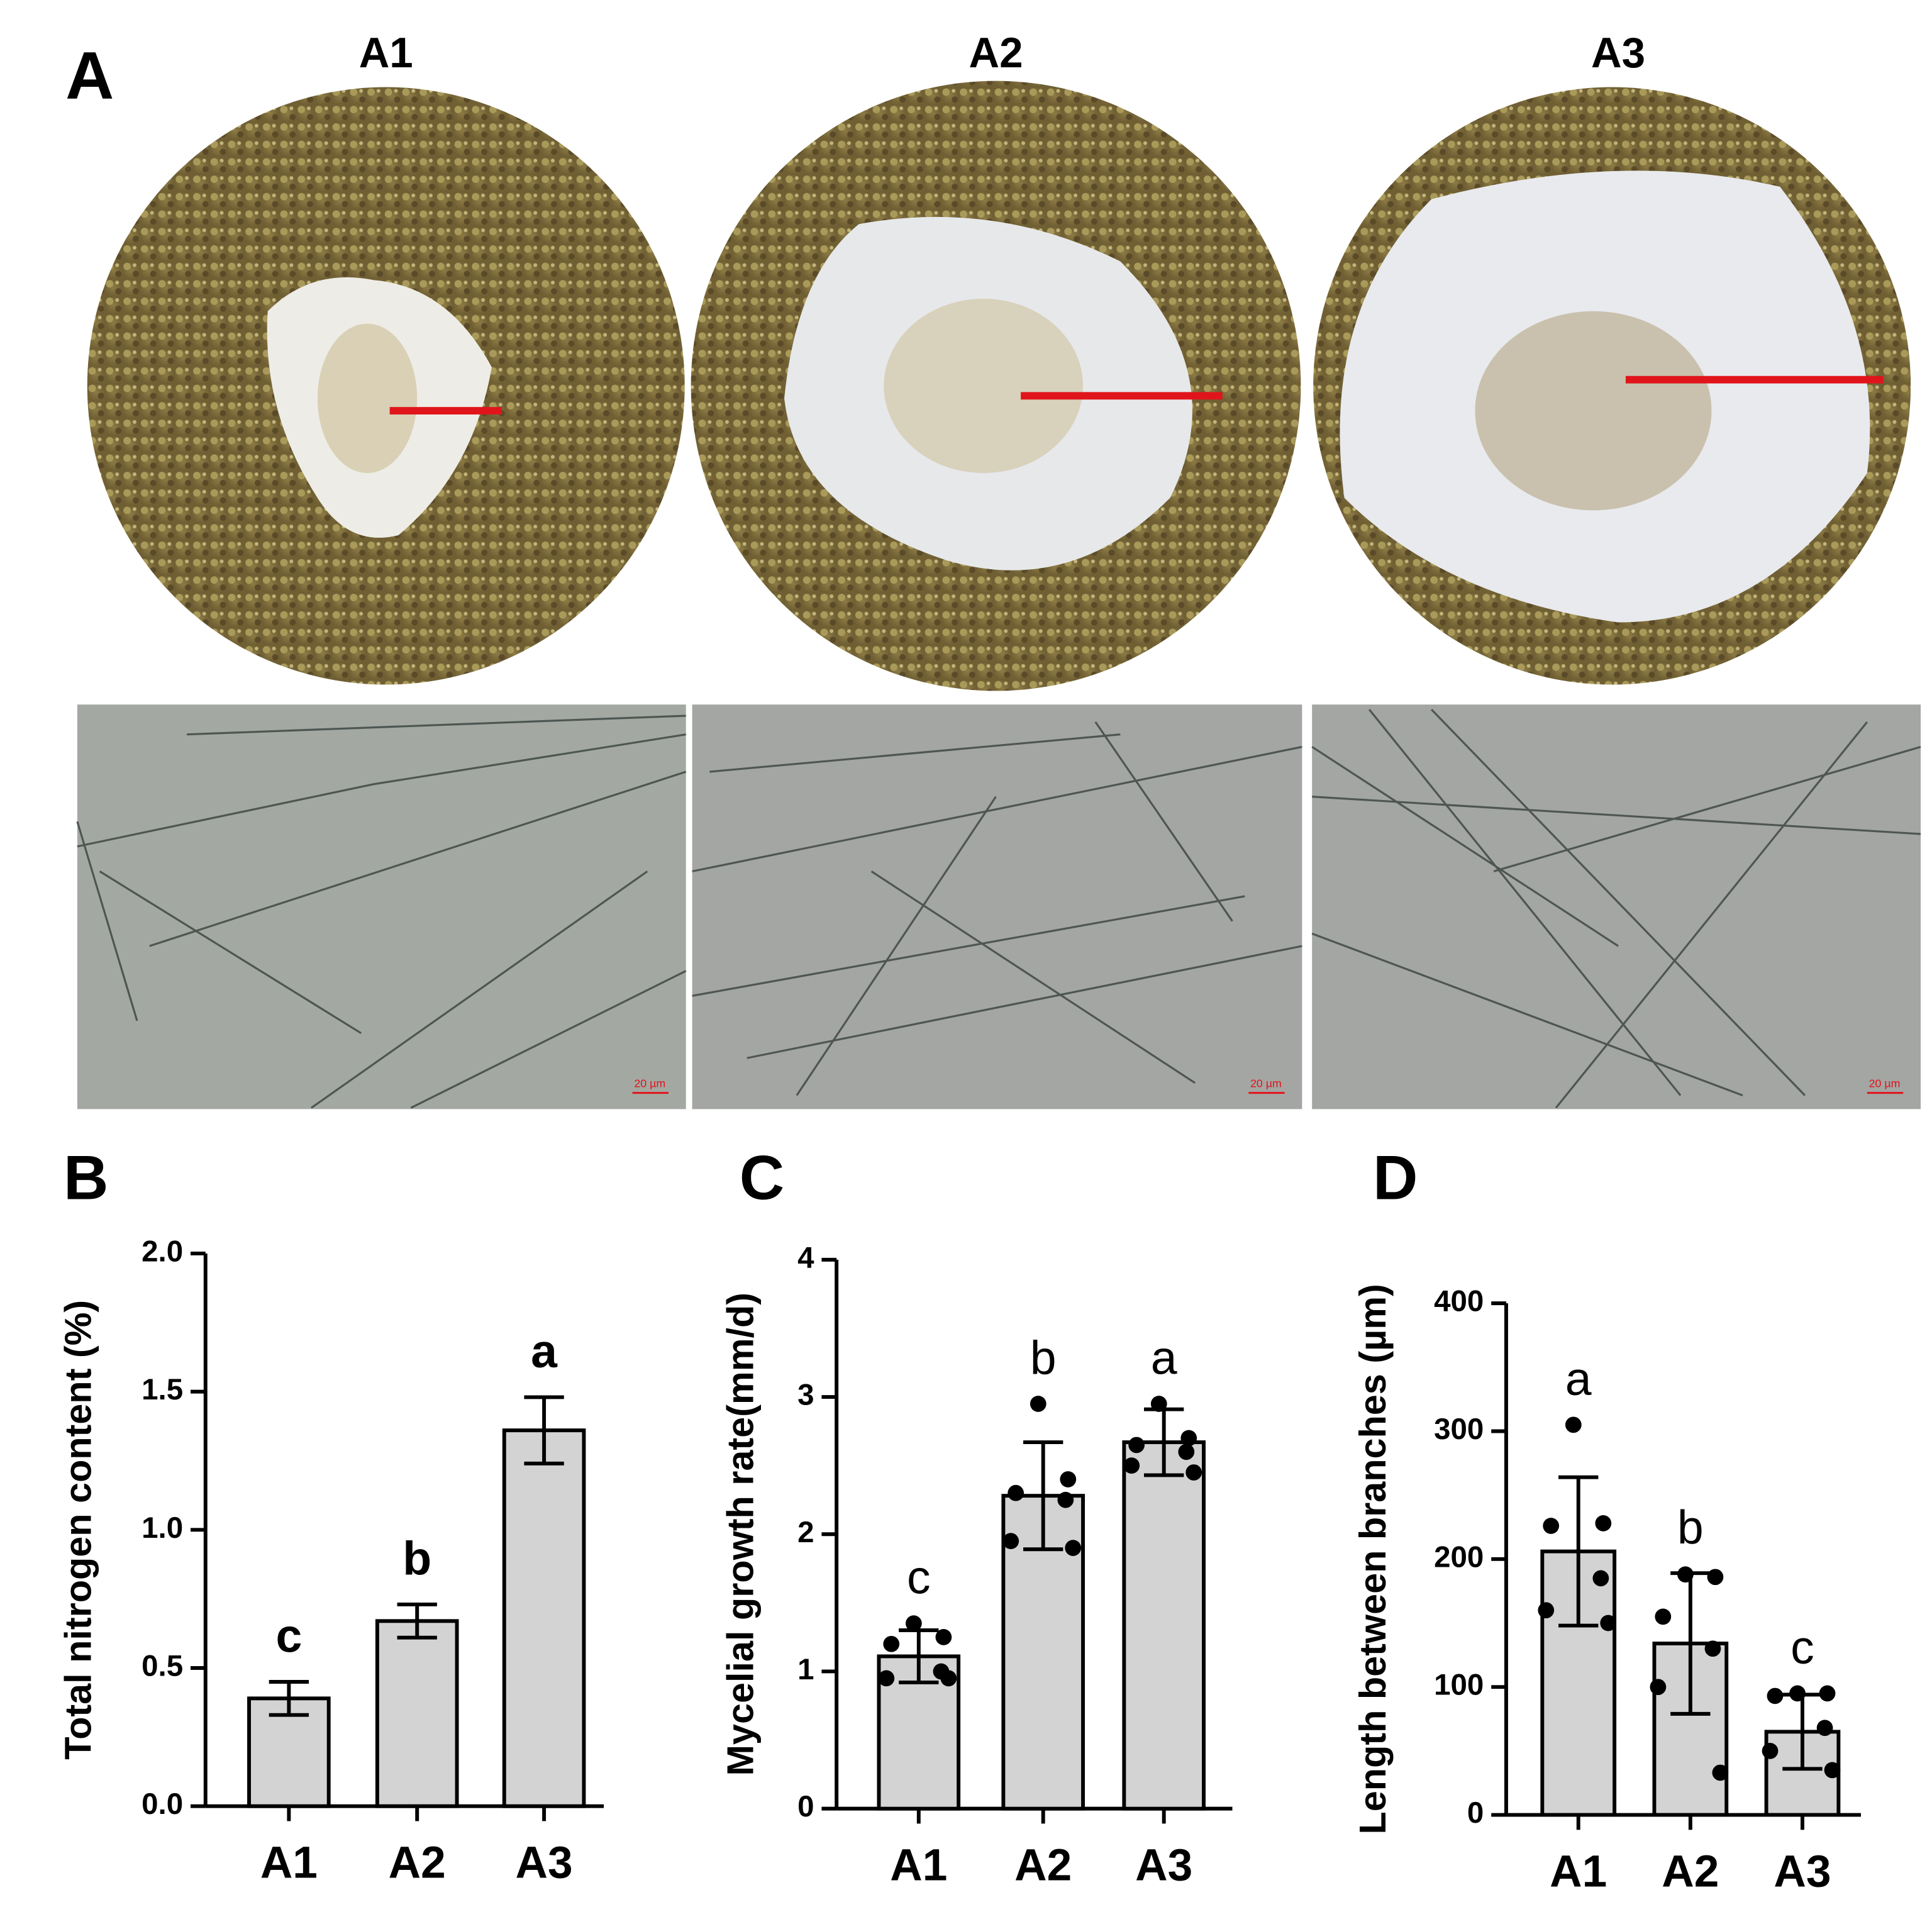  Describe the element at coordinates (162, 1252) in the screenshot. I see `y-tick-label: 2.0` at that location.